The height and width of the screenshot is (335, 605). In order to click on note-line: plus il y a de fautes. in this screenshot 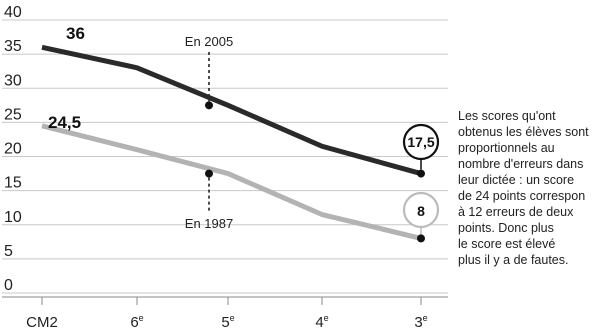, I will do `click(513, 260)`.